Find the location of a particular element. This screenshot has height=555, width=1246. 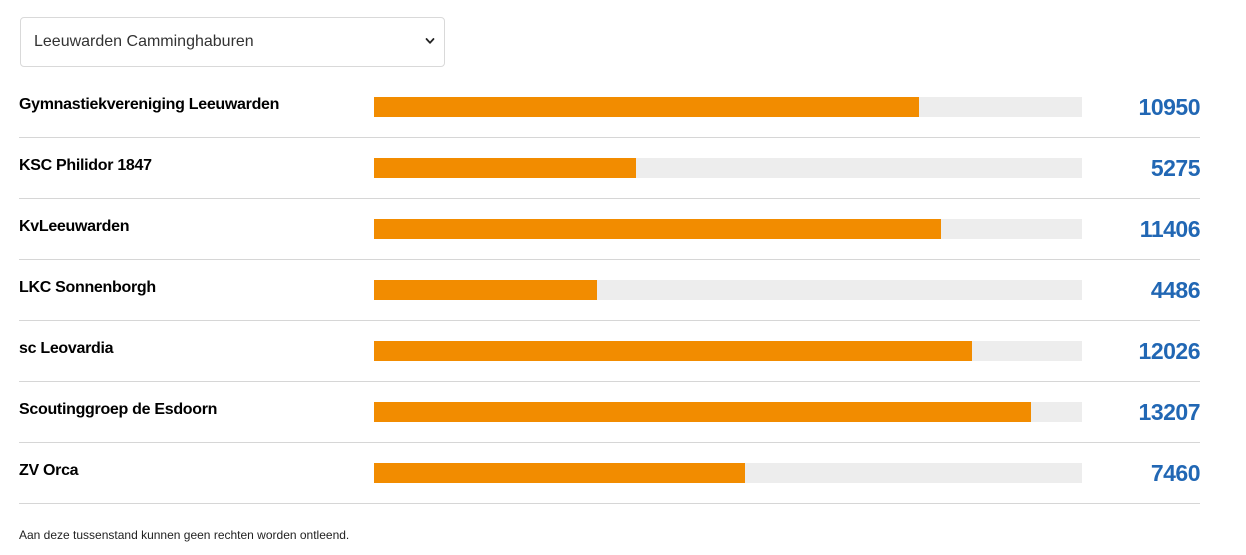

location-select-value: Leeuwarden Camminghaburen is located at coordinates (144, 41).